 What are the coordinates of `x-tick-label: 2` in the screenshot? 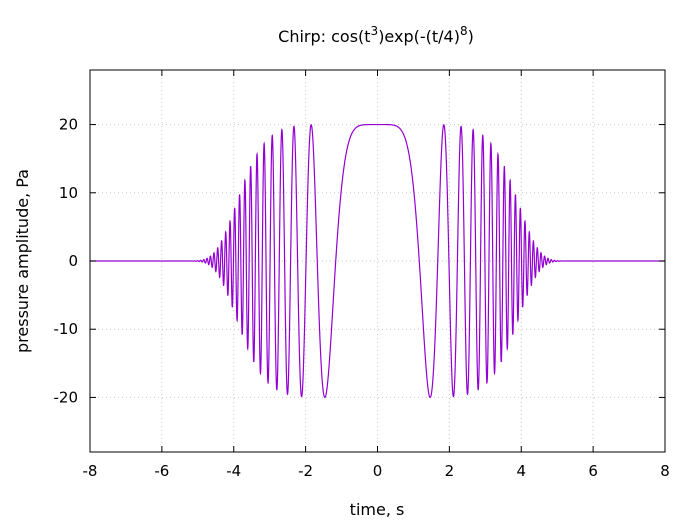 It's located at (450, 471).